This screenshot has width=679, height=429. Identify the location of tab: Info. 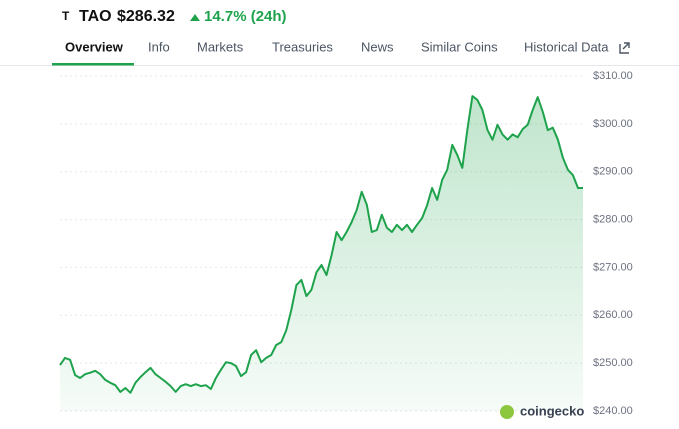
(159, 46).